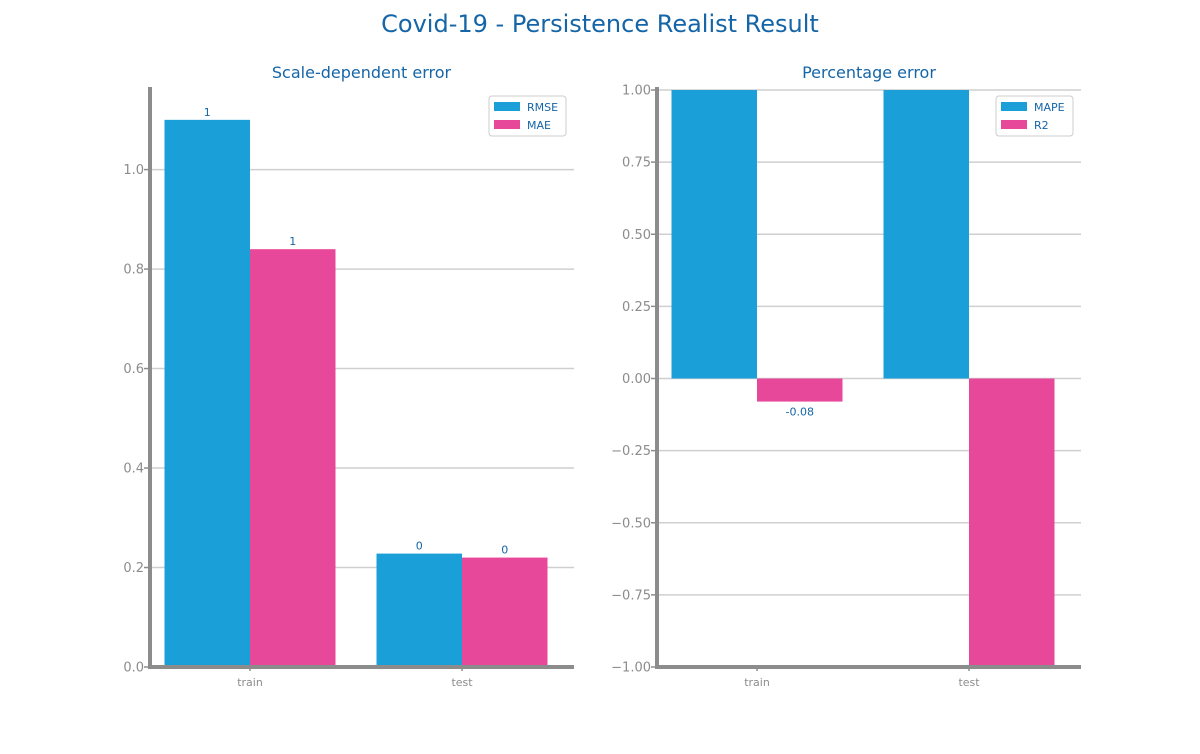  I want to click on legend-swatch-mape, so click(1014, 106).